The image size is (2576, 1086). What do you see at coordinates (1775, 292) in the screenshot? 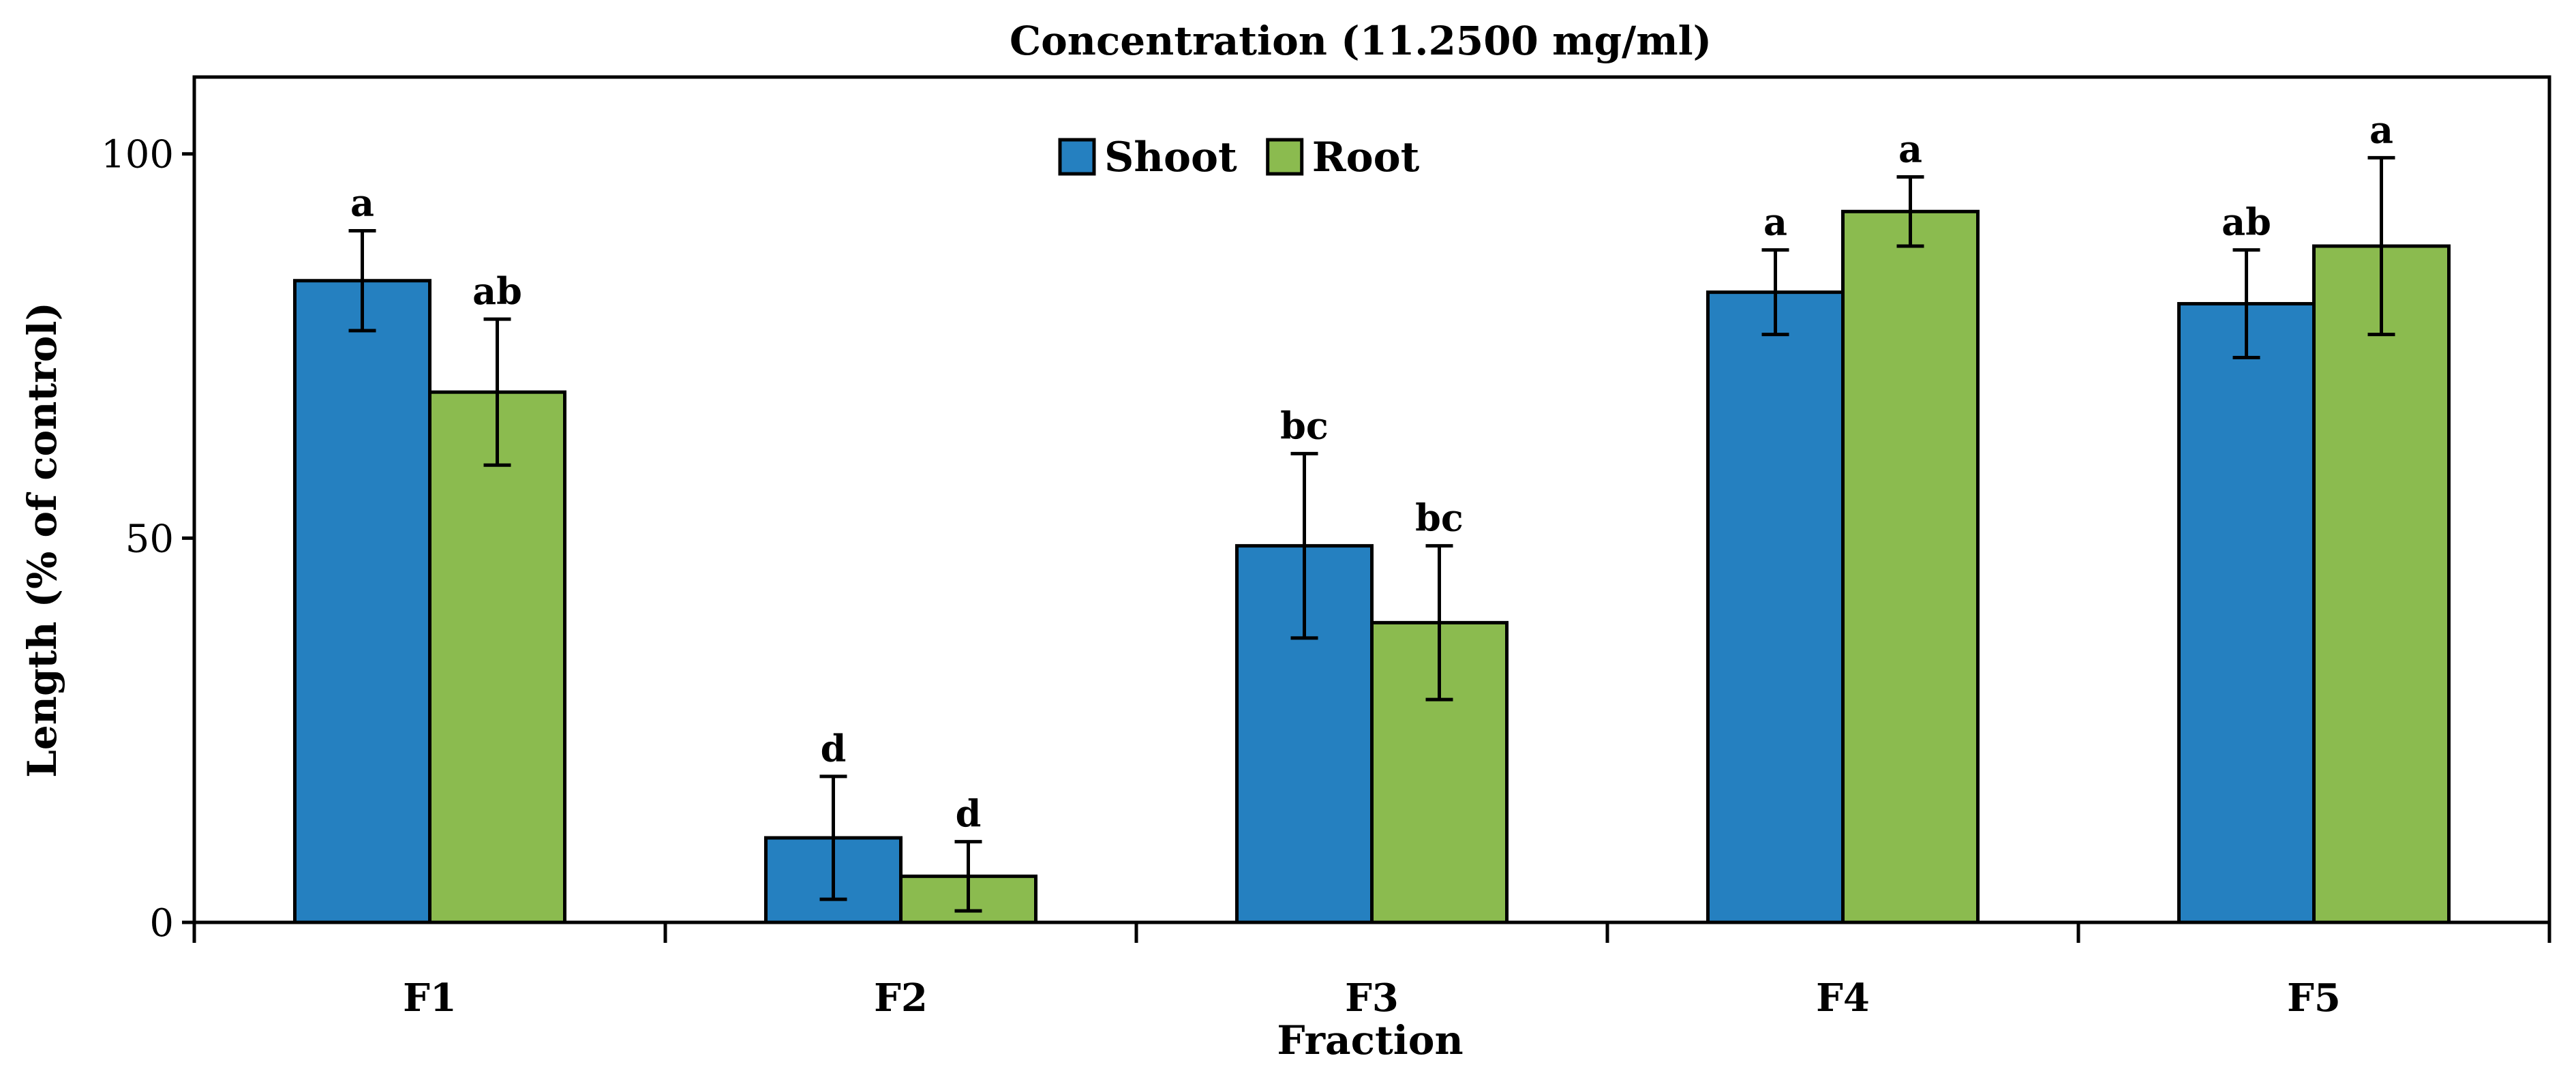
I see `error-bar-shoot-f4` at bounding box center [1775, 292].